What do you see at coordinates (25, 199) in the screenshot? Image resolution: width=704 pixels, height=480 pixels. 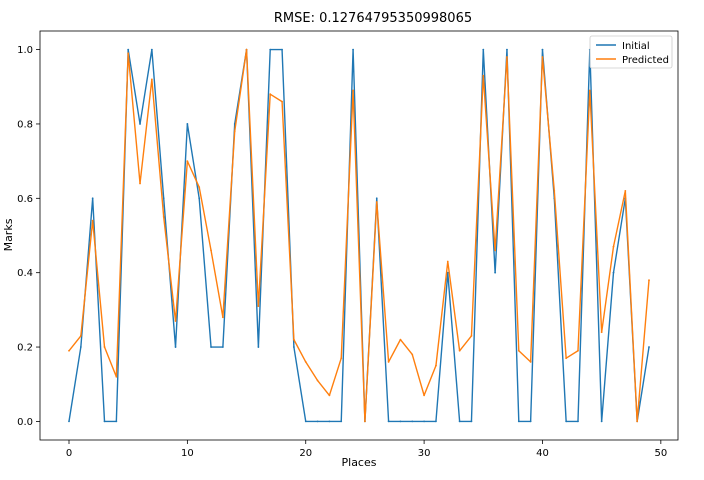 I see `y-tick-label: 0.6` at bounding box center [25, 199].